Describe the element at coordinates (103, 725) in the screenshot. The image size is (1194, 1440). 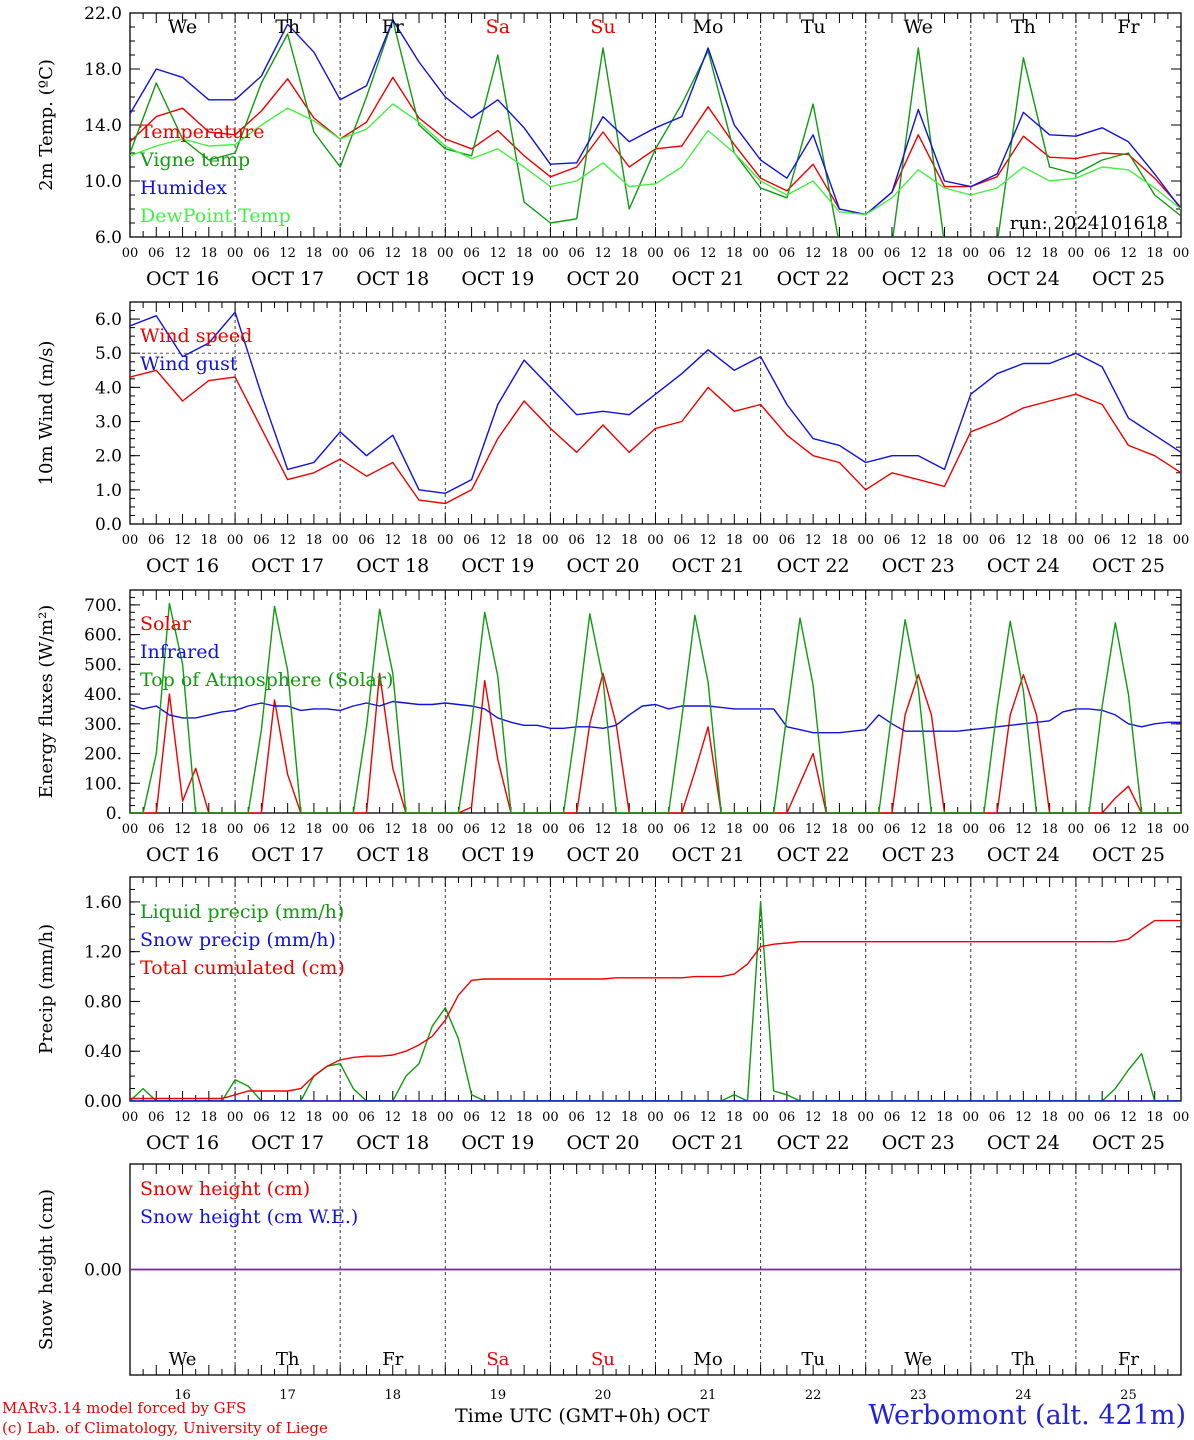
I see `y-tick-label: 300.` at that location.